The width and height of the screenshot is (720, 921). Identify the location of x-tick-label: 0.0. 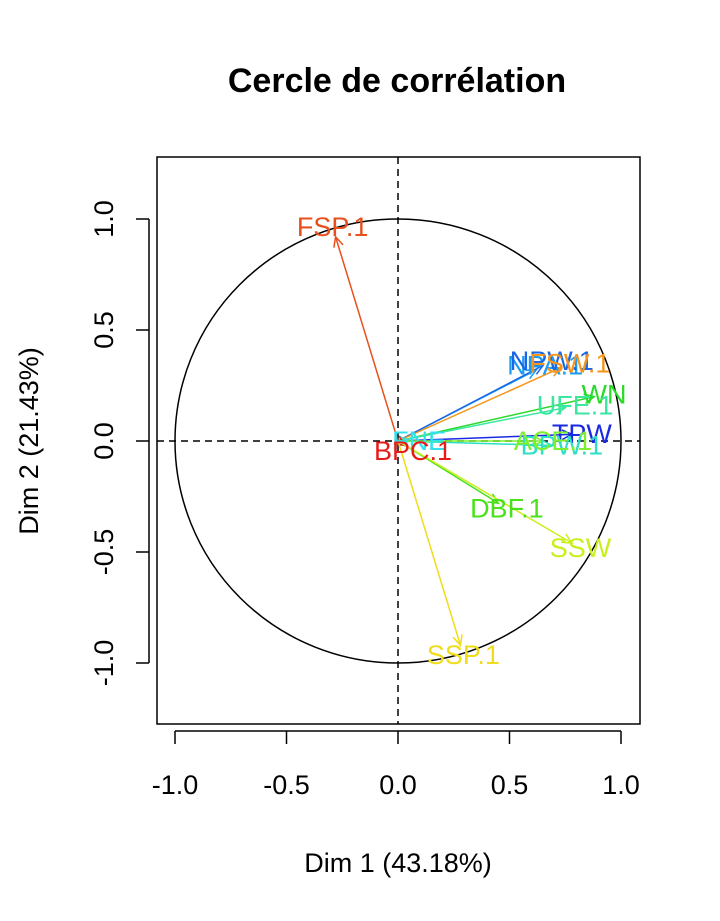
(398, 785).